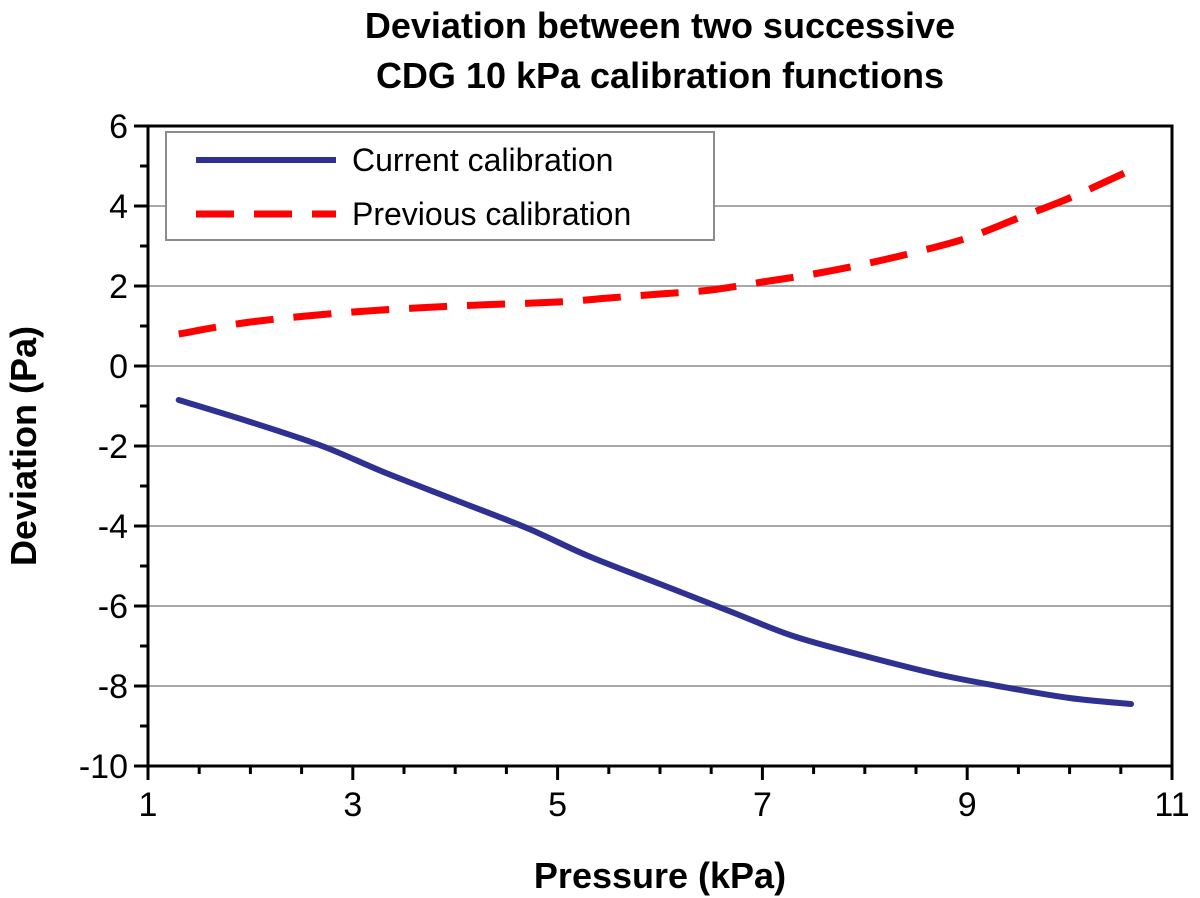 This screenshot has width=1200, height=898. What do you see at coordinates (660, 875) in the screenshot?
I see `x-axis-title: Pressure (kPa)` at bounding box center [660, 875].